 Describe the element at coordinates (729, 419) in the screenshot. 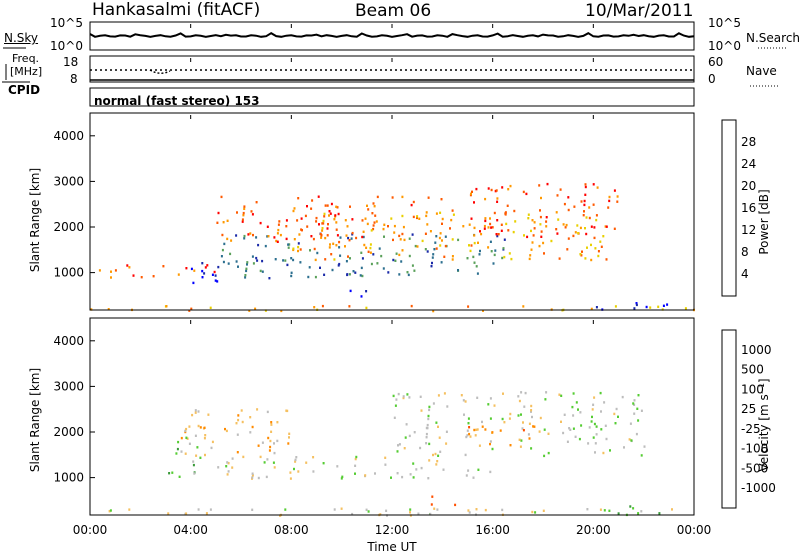

I see `colorbar-frame` at that location.